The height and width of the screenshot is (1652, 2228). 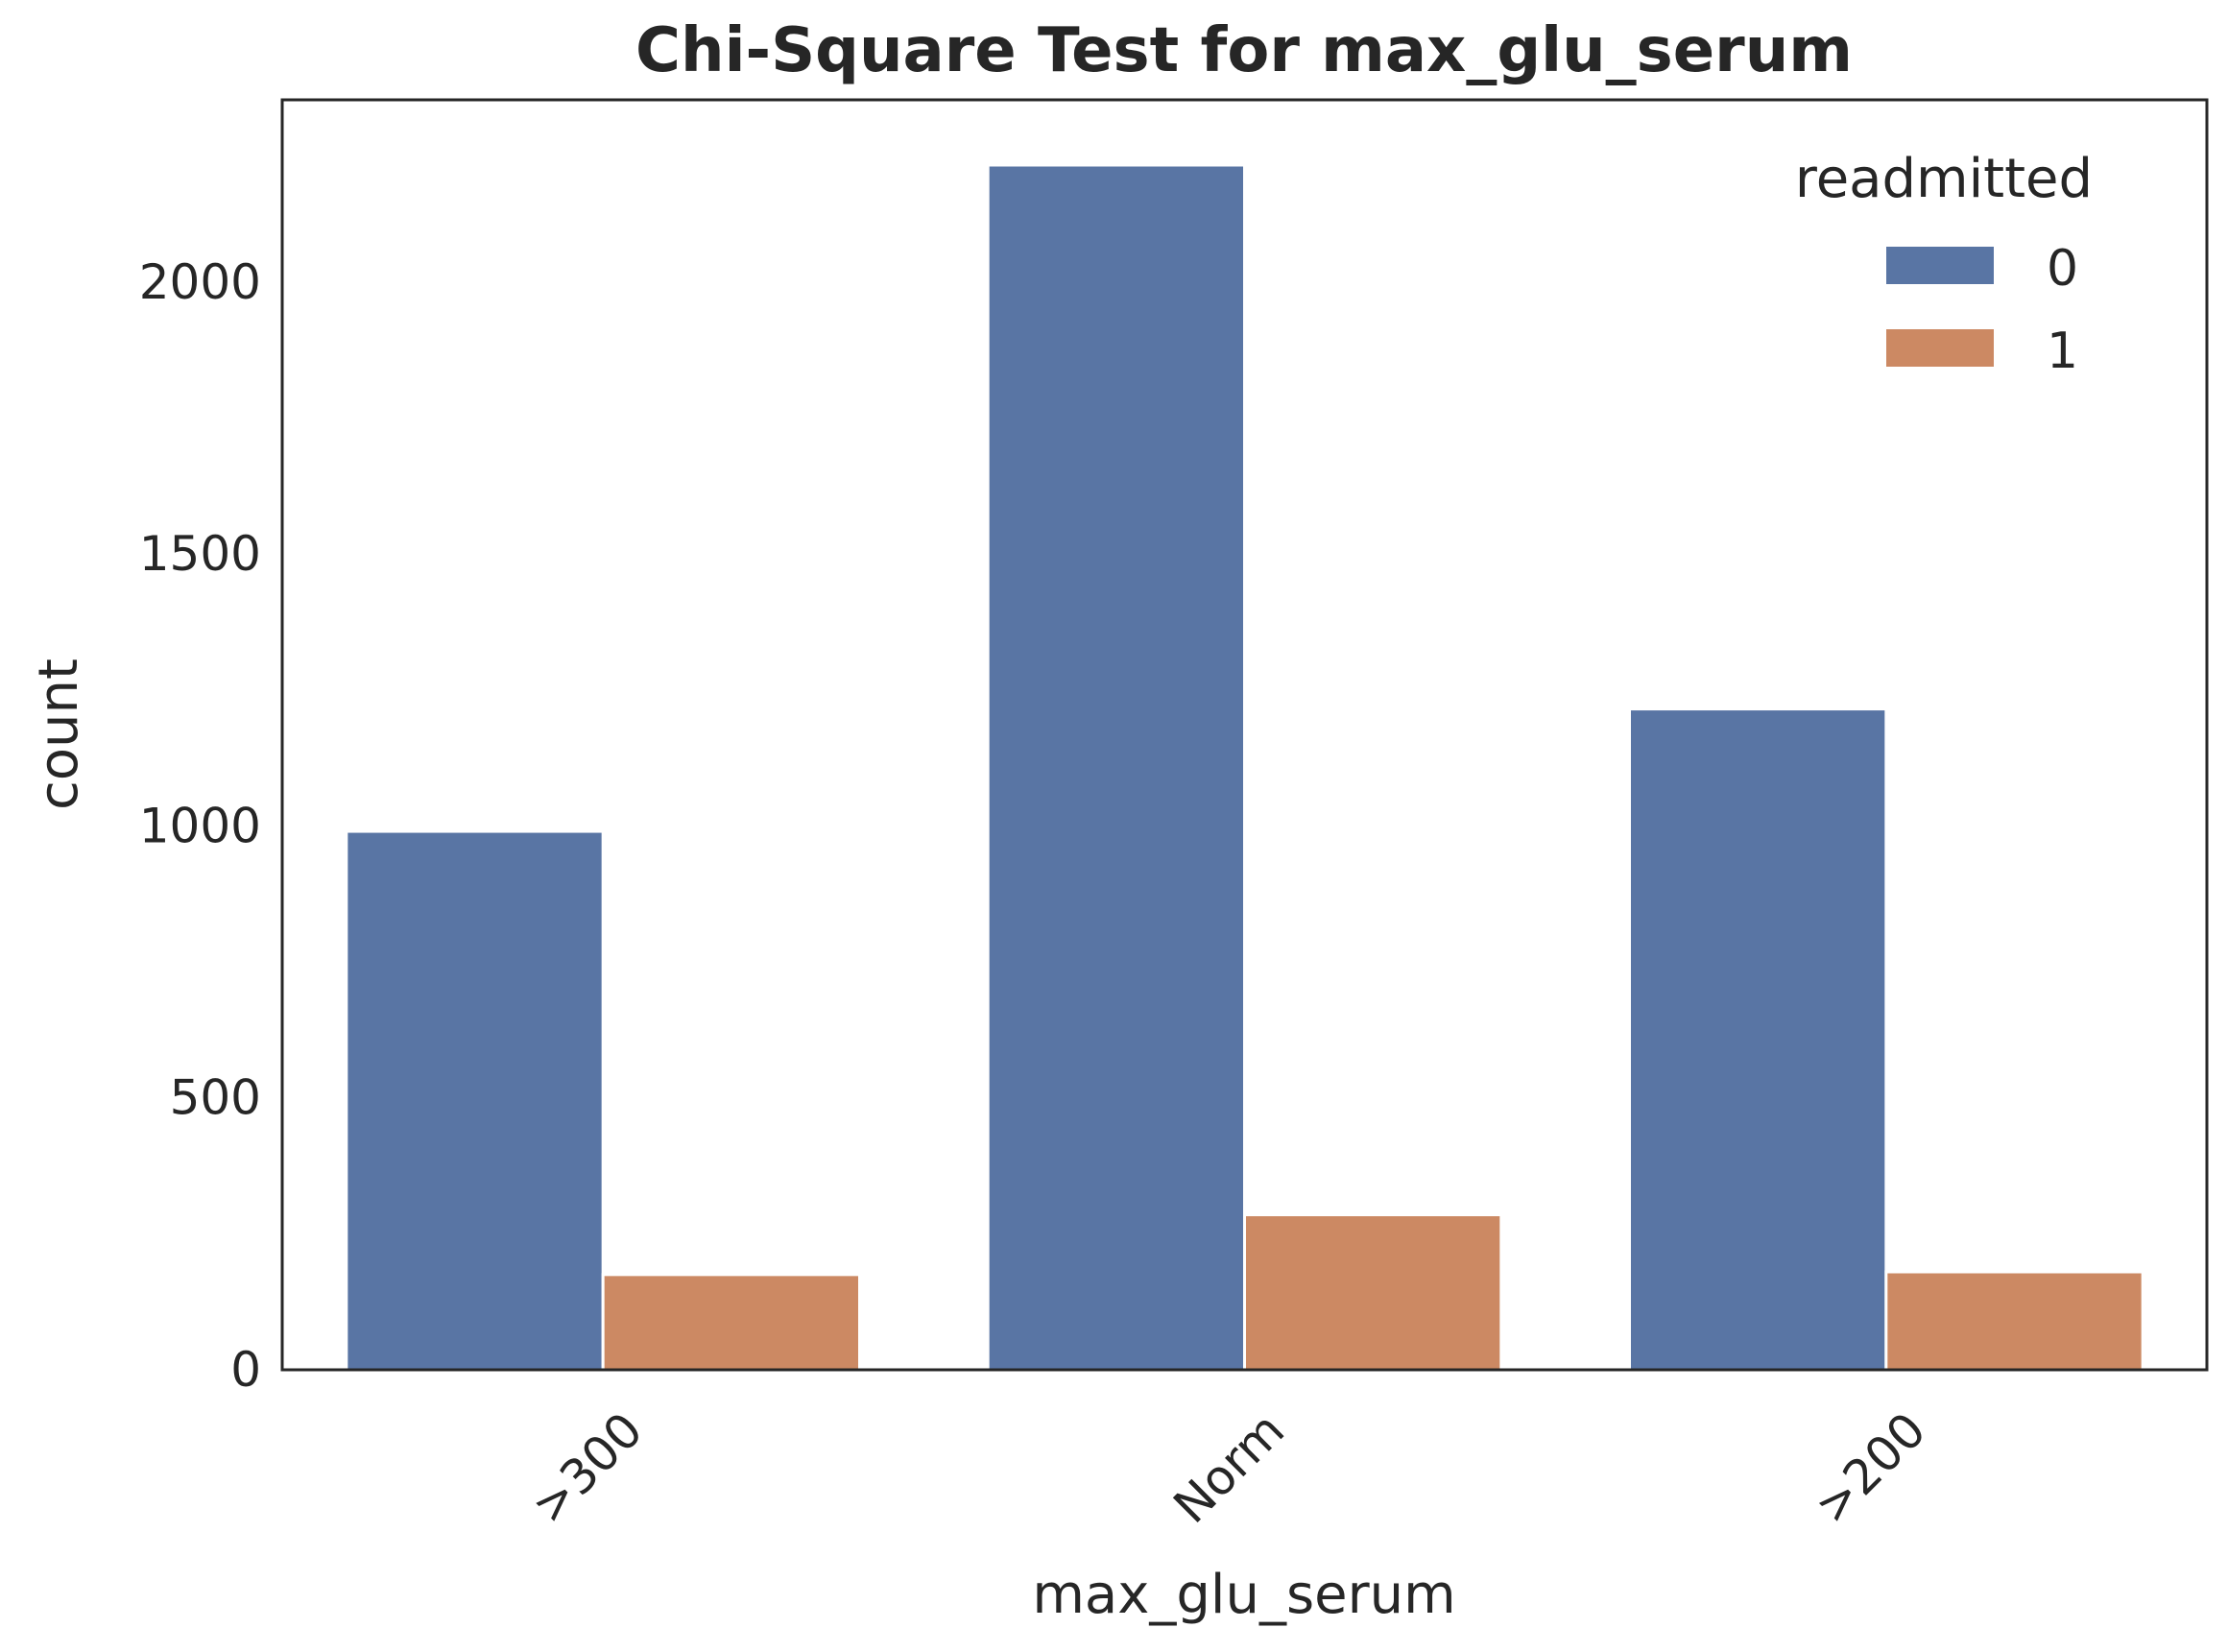 I want to click on chart-title: Chi-Square Test for max_glu_serum, so click(x=1244, y=50).